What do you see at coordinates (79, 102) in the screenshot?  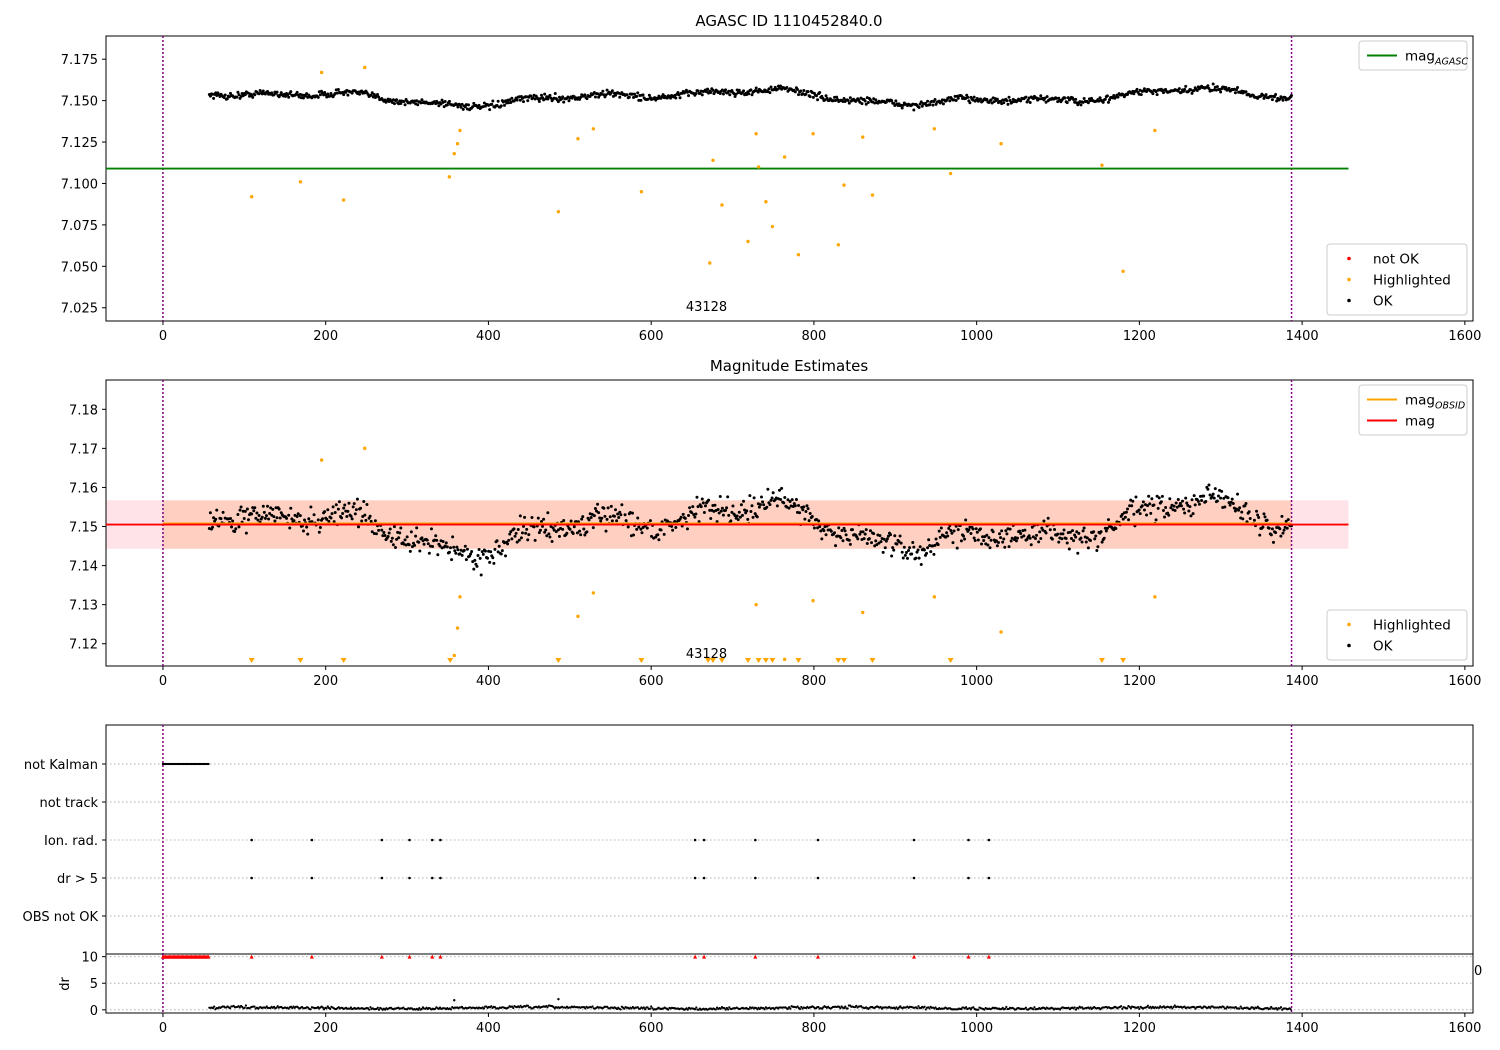 I see `y-tick-label: 7.150` at bounding box center [79, 102].